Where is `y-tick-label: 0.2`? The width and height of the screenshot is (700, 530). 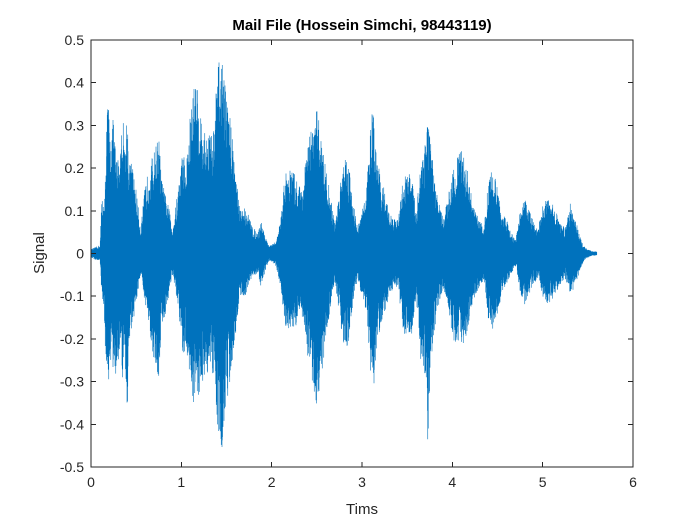 y-tick-label: 0.2 is located at coordinates (75, 168).